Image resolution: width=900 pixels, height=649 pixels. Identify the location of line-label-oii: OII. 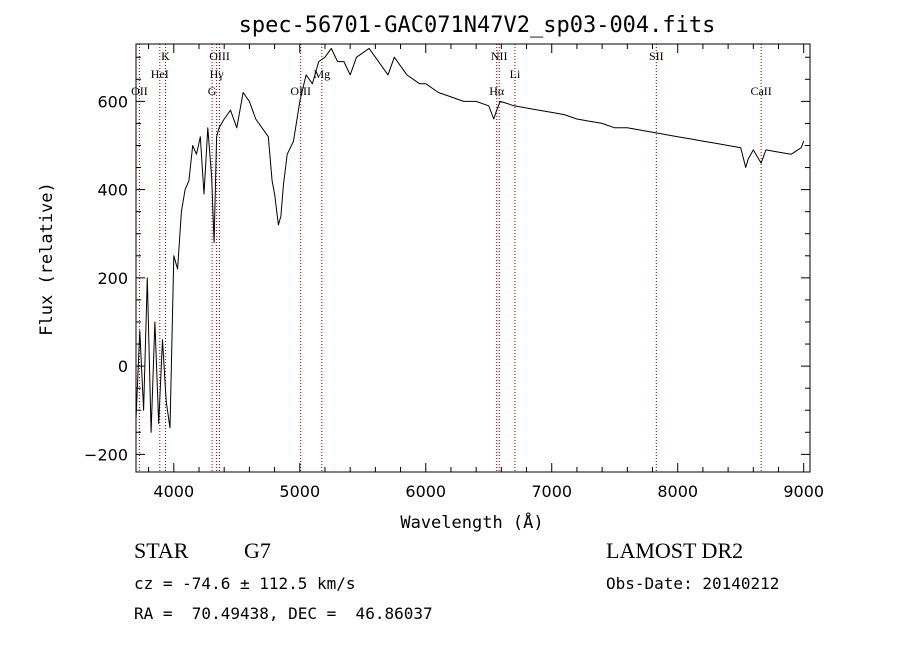
(139, 91).